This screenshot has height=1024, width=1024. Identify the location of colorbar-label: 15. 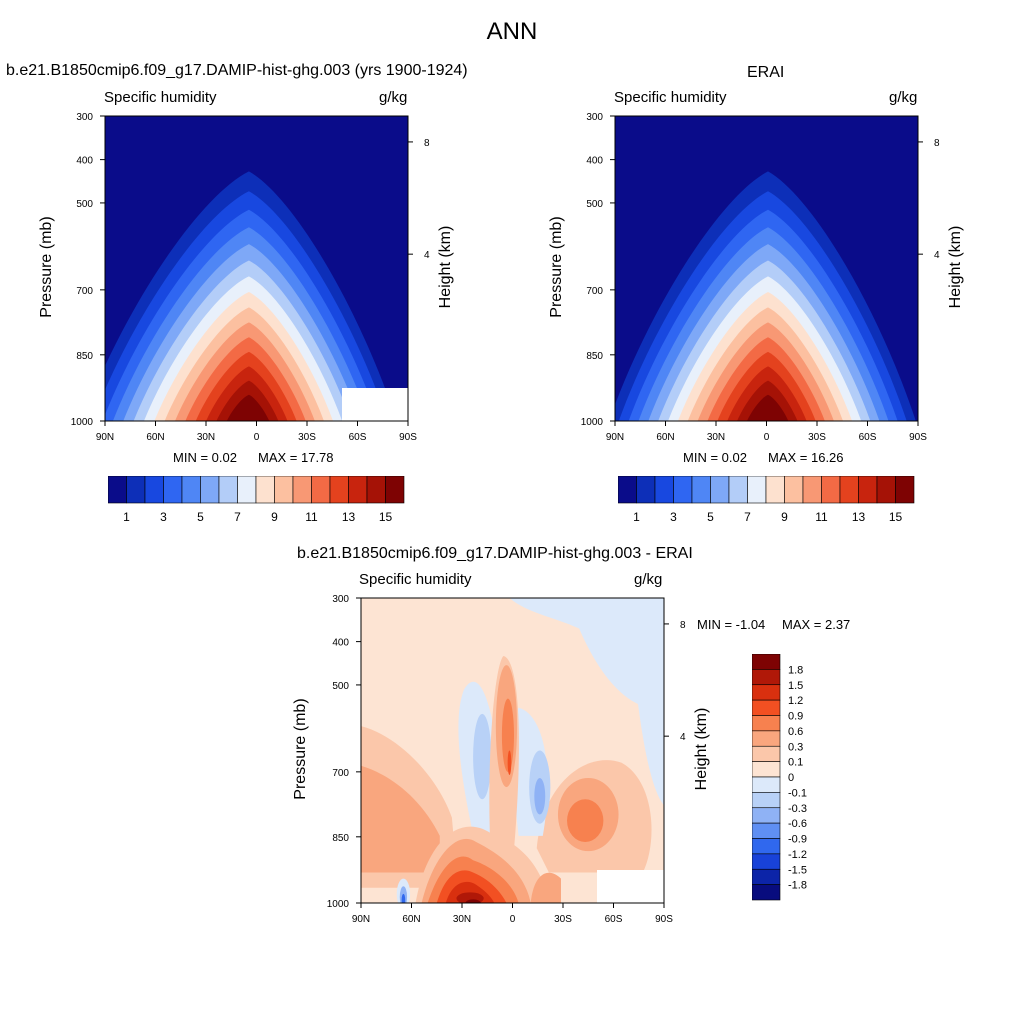
(386, 517).